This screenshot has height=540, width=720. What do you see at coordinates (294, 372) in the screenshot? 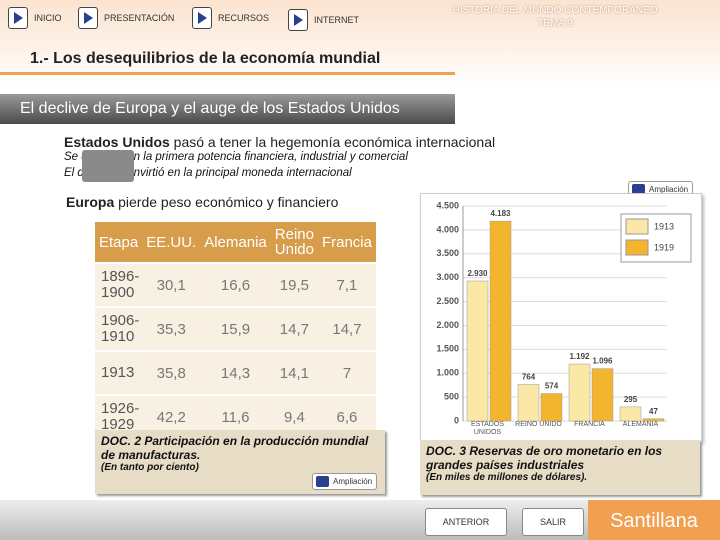
I see `table-cell: 14,1` at bounding box center [294, 372].